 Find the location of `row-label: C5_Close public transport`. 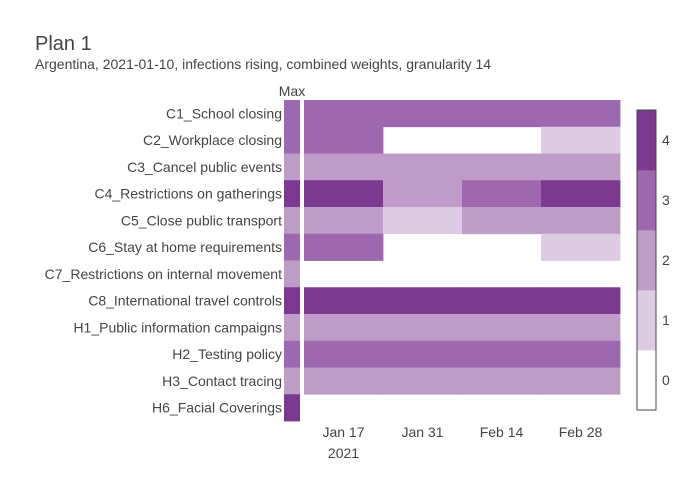

row-label: C5_Close public transport is located at coordinates (201, 220).